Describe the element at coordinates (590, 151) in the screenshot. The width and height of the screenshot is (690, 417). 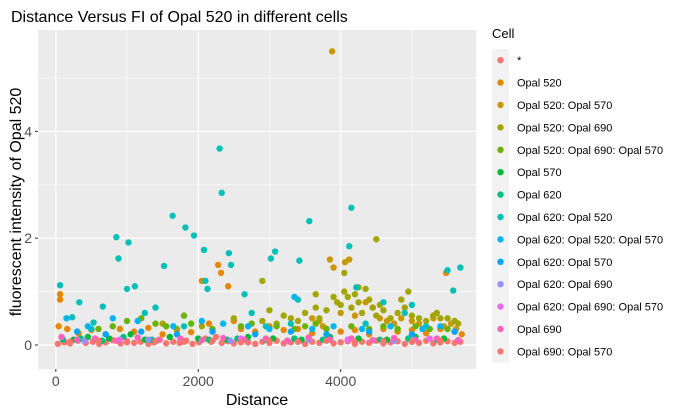
I see `legend-label: Opal 520: Opal 690: Opal 570` at that location.